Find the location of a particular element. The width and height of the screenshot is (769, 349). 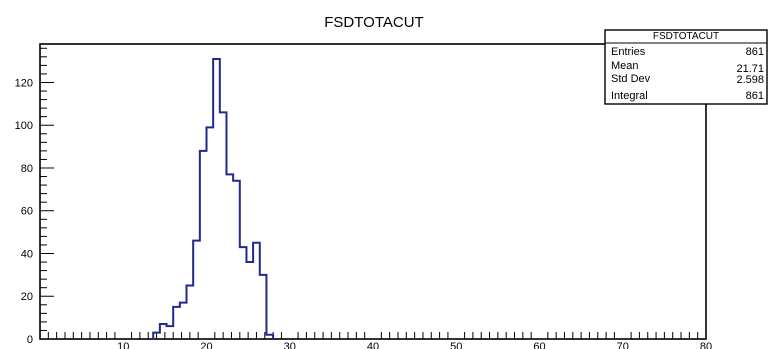

histogram-series is located at coordinates (213, 198).